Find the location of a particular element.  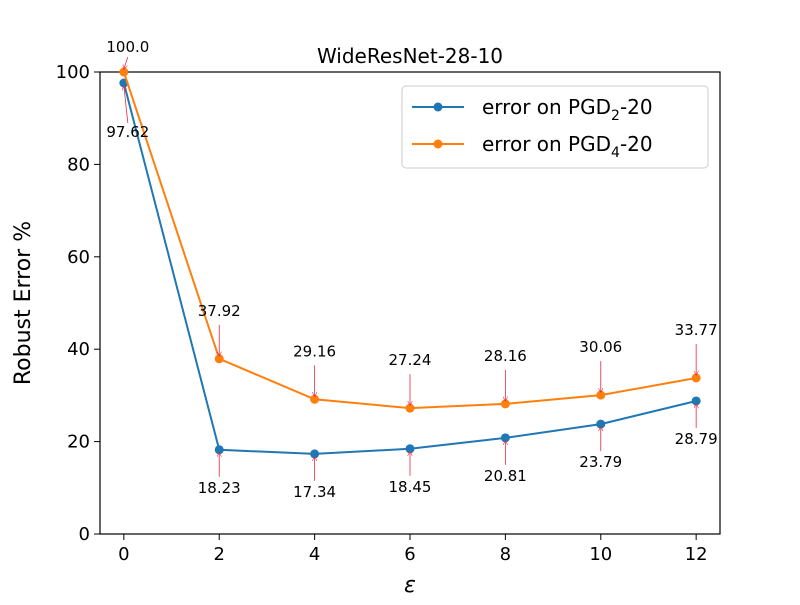

data-label: 29.16 is located at coordinates (314, 351).